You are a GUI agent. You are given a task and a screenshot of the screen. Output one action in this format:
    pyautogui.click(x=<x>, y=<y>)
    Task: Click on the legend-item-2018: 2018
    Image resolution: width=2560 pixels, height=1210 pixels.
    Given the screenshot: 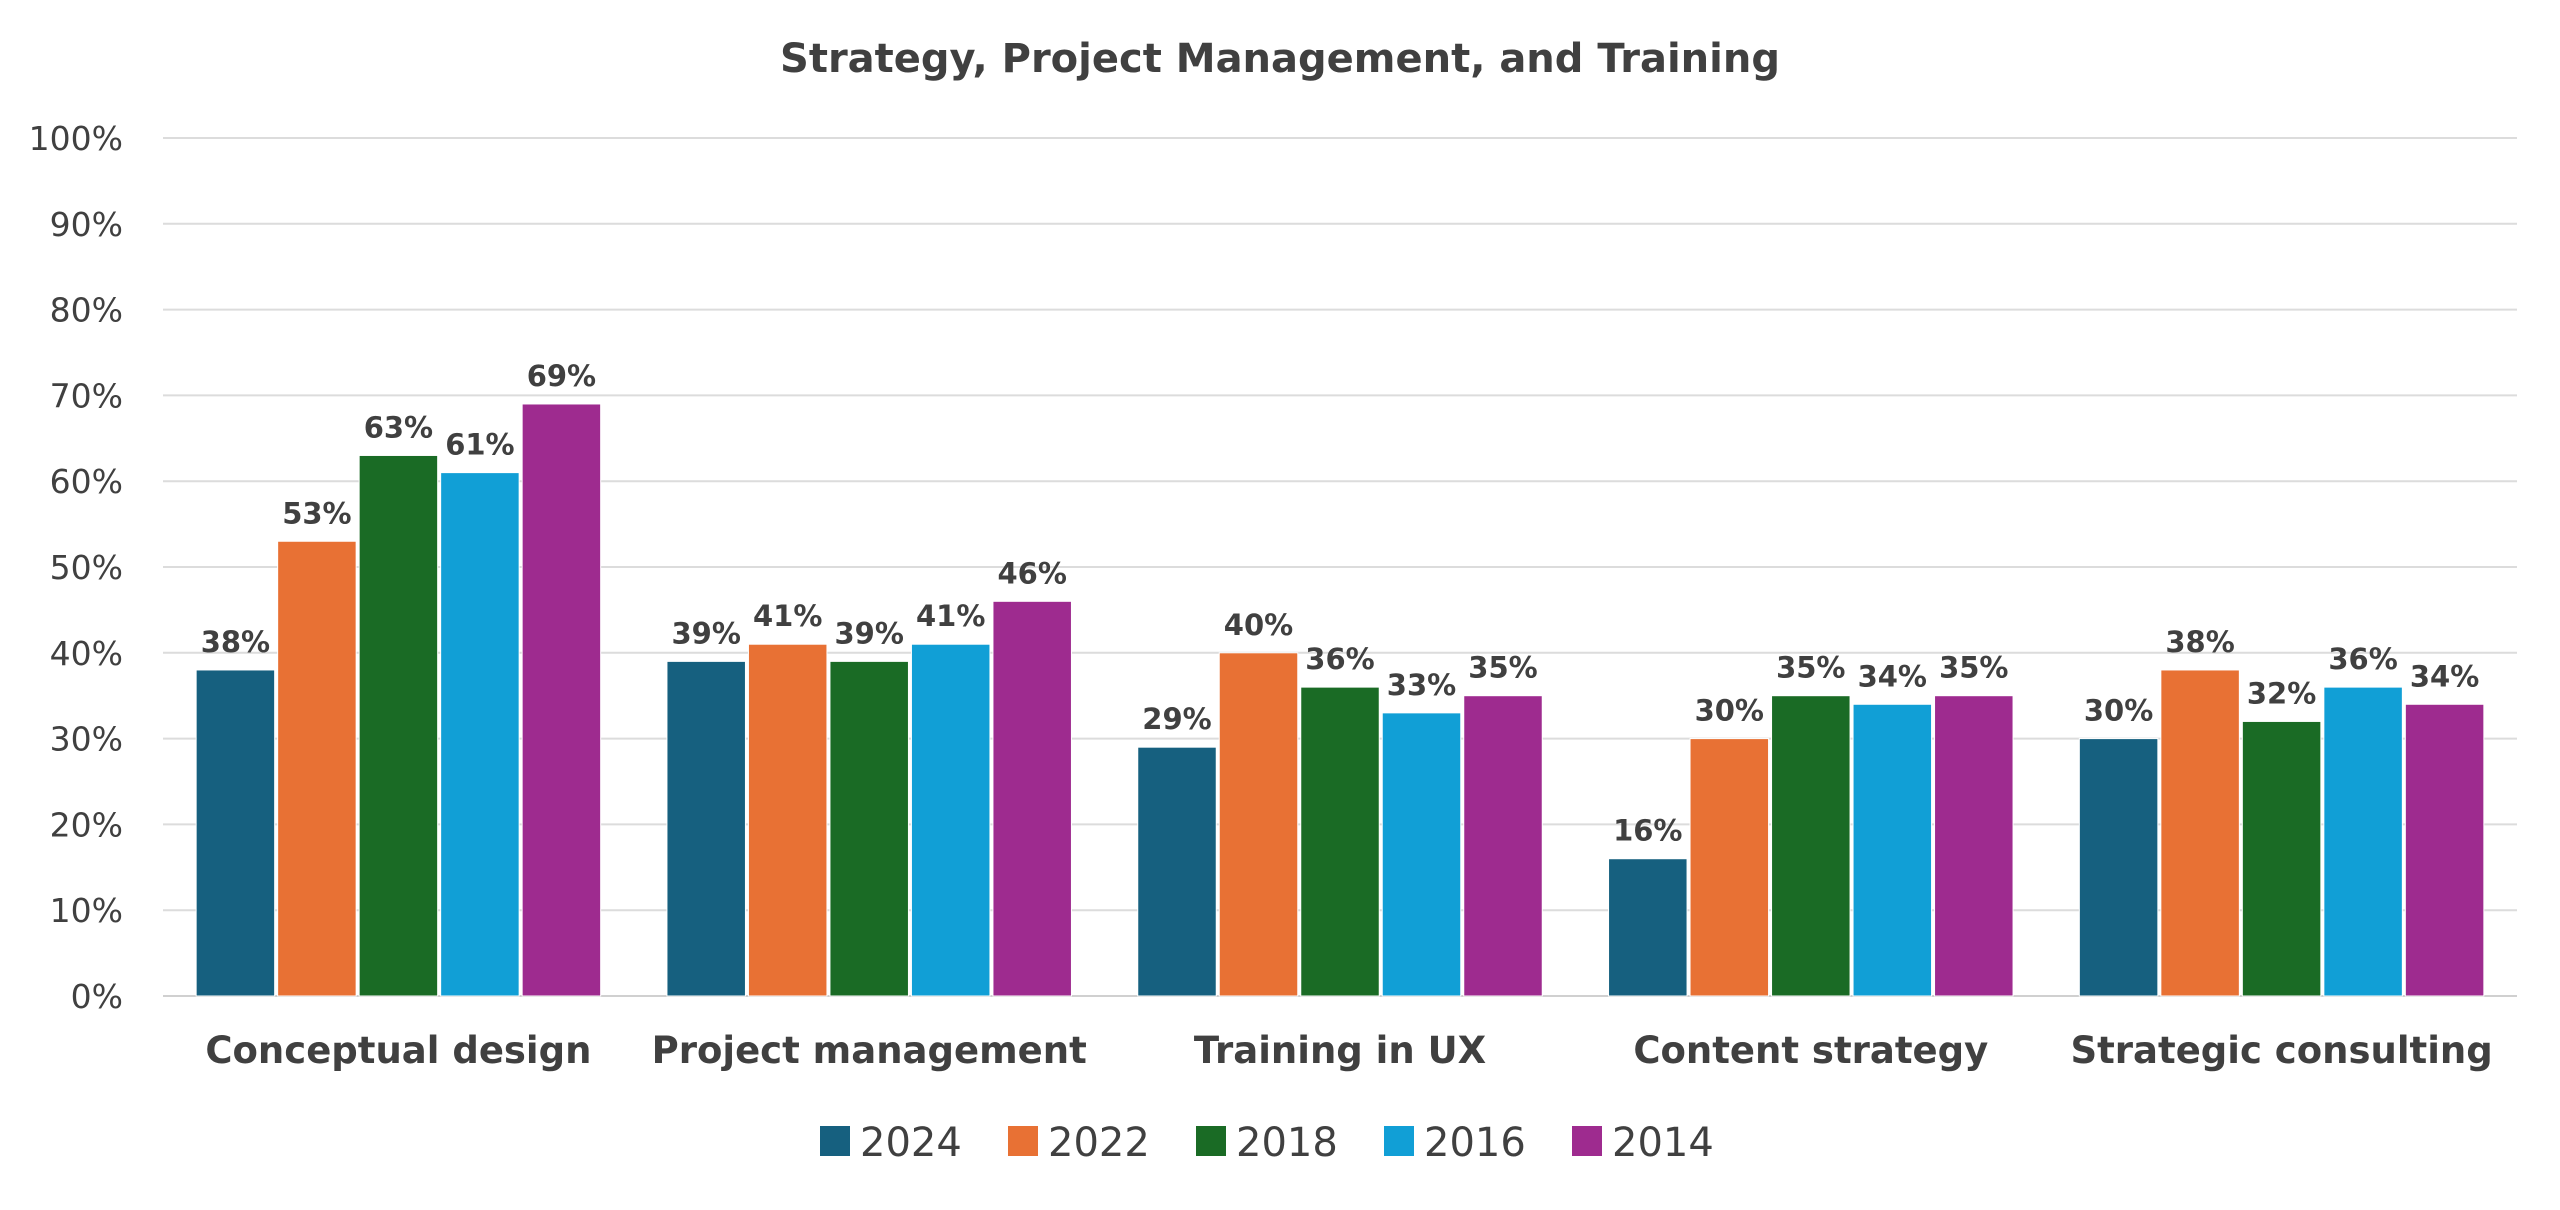 What is the action you would take?
    pyautogui.click(x=1267, y=1143)
    